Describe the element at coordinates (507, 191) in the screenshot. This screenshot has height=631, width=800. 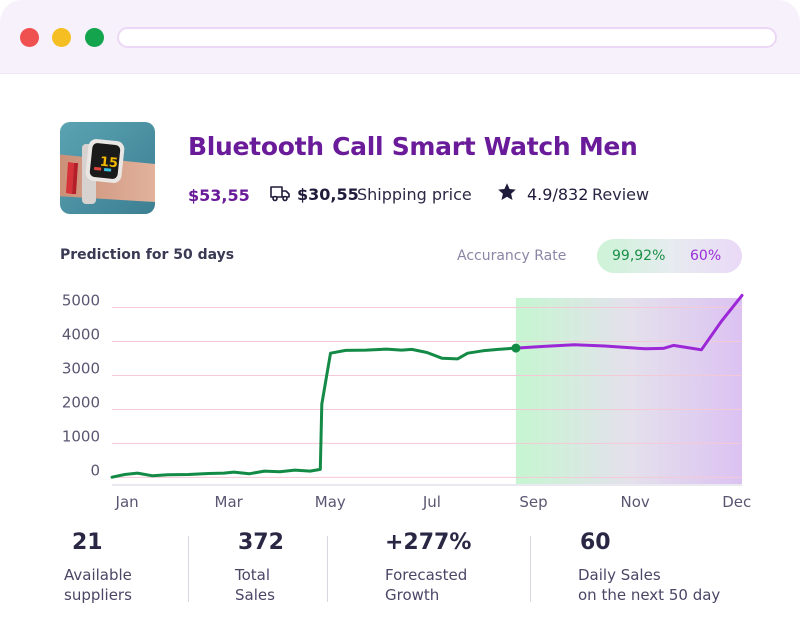
I see `star-icon` at that location.